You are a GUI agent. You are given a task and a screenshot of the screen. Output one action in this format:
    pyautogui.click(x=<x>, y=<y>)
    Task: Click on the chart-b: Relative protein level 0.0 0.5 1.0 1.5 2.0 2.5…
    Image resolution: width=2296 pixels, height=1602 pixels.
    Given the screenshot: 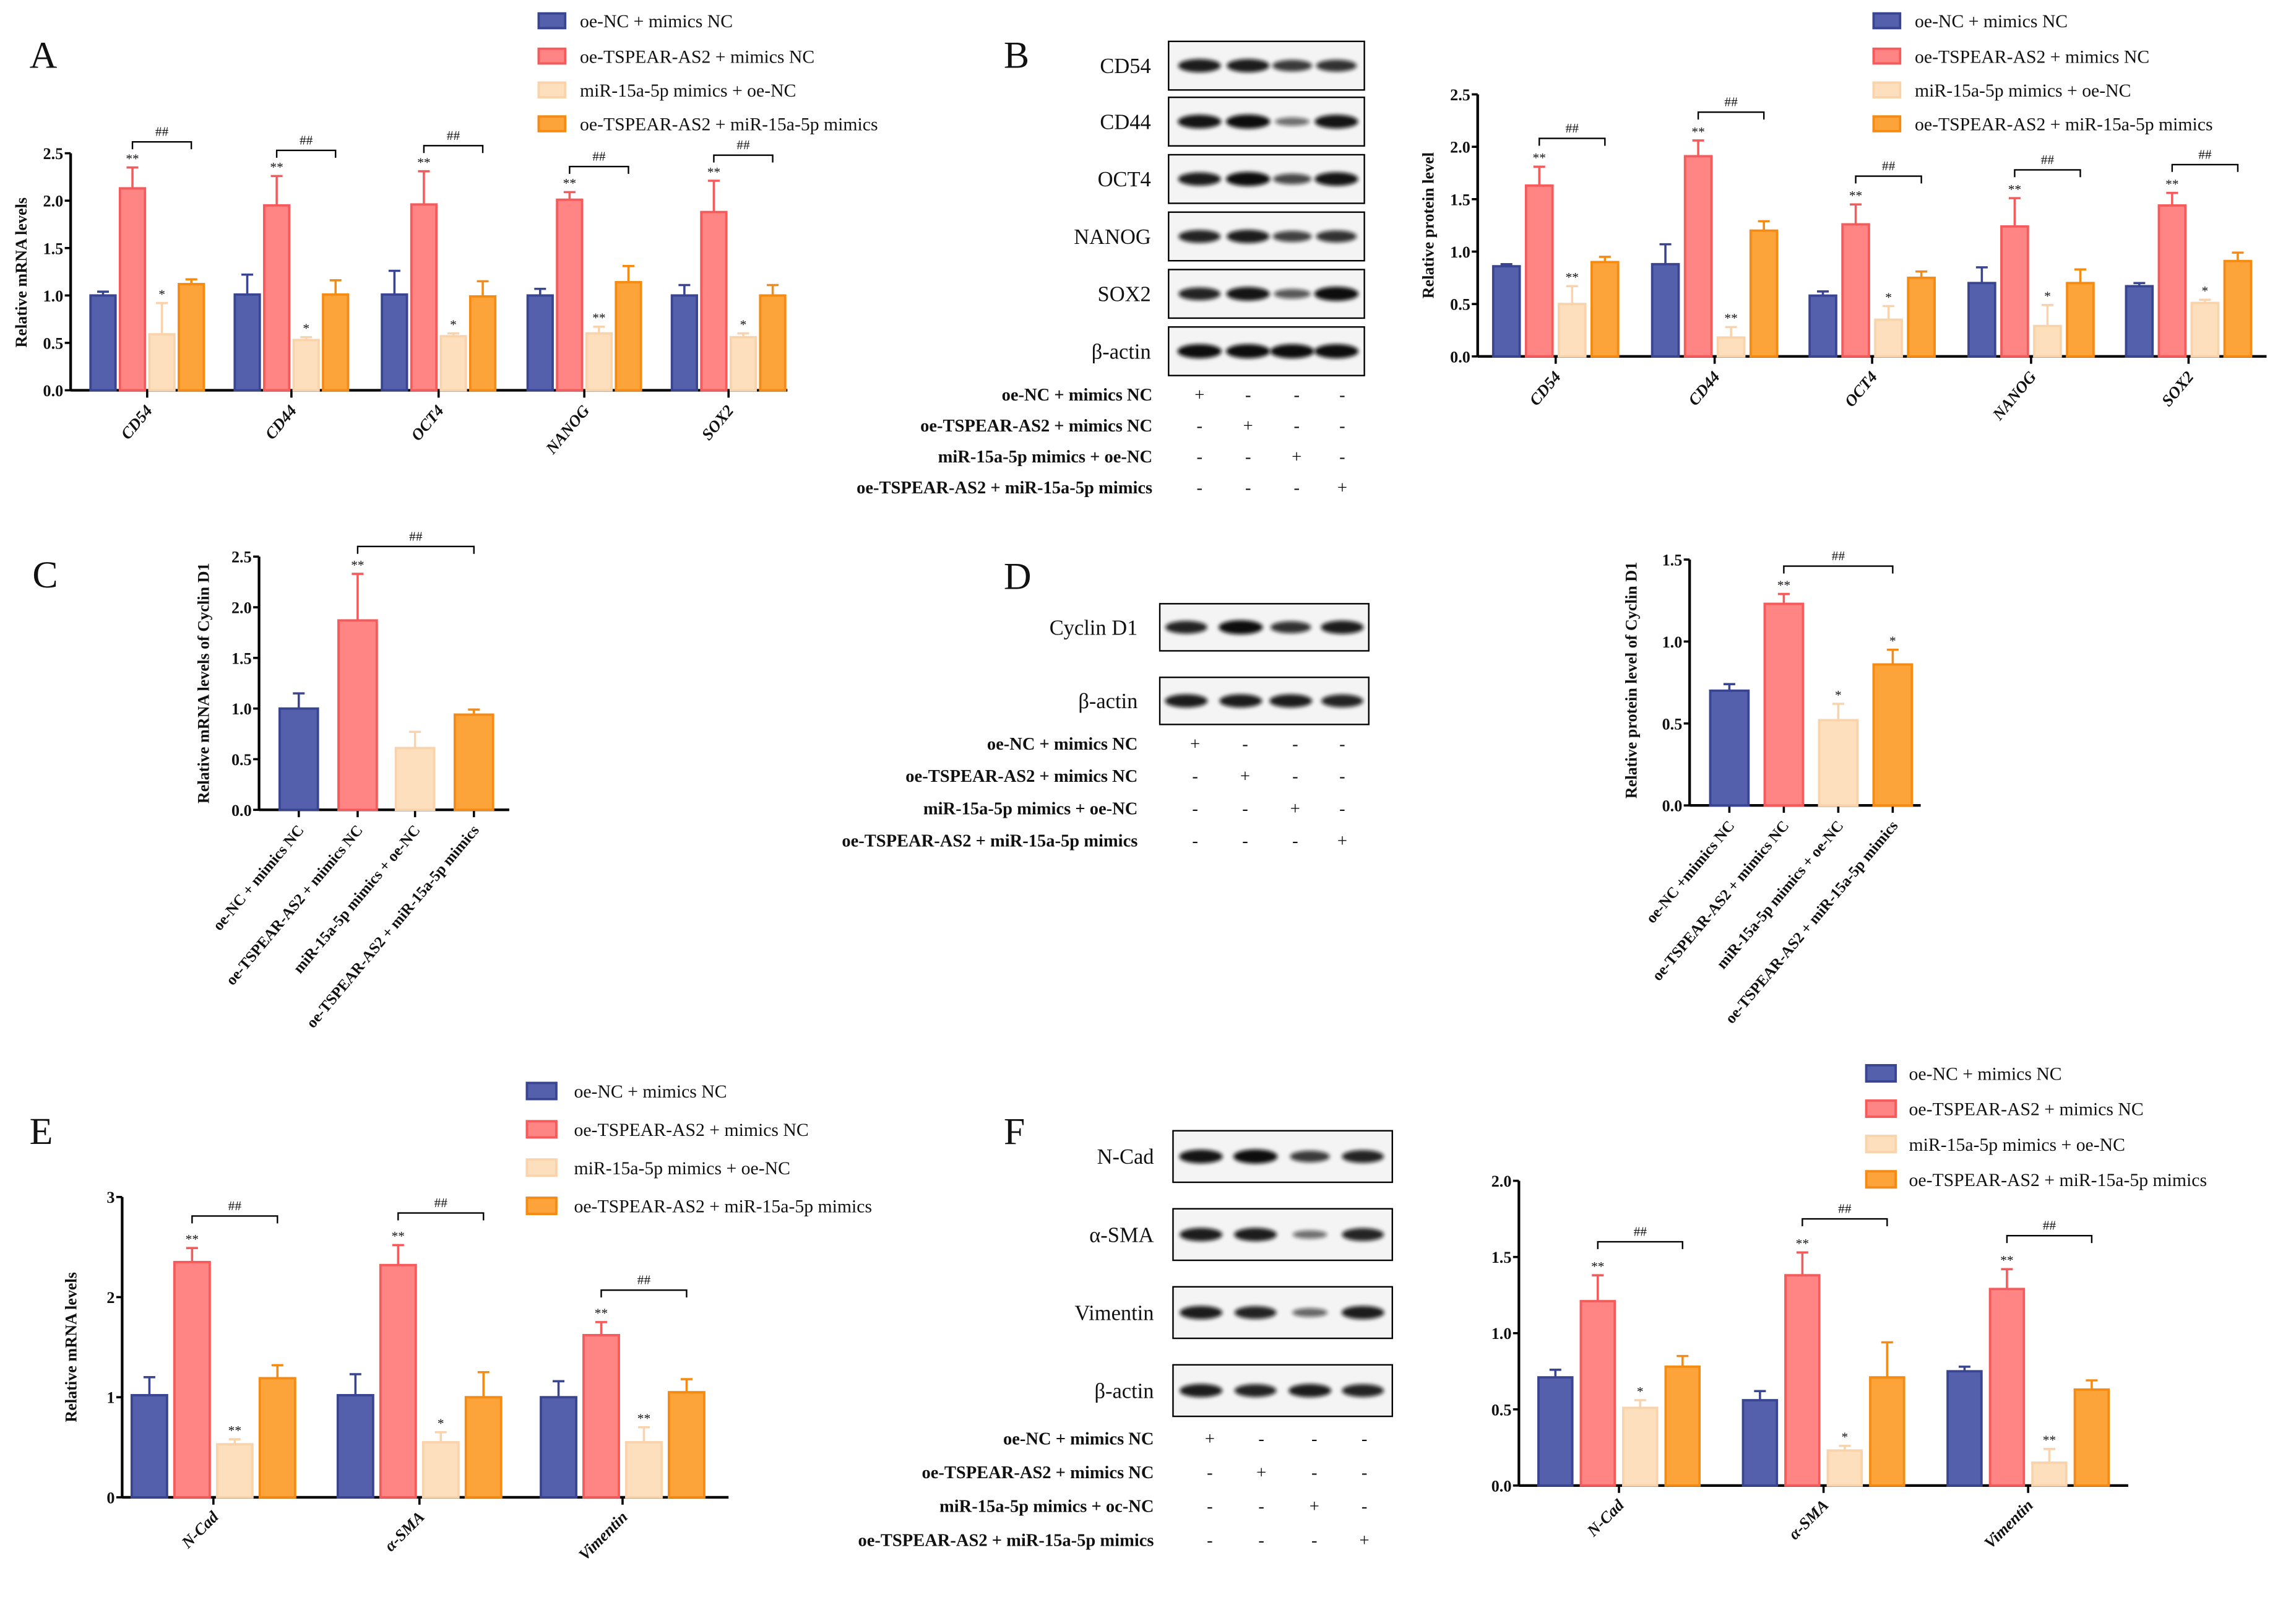 What is the action you would take?
    pyautogui.click(x=1843, y=218)
    